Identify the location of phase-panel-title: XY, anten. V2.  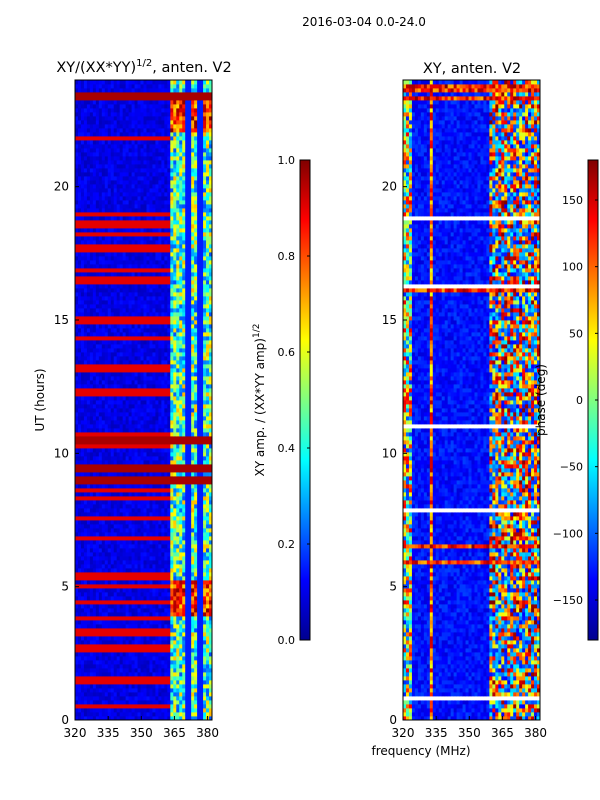
(472, 69).